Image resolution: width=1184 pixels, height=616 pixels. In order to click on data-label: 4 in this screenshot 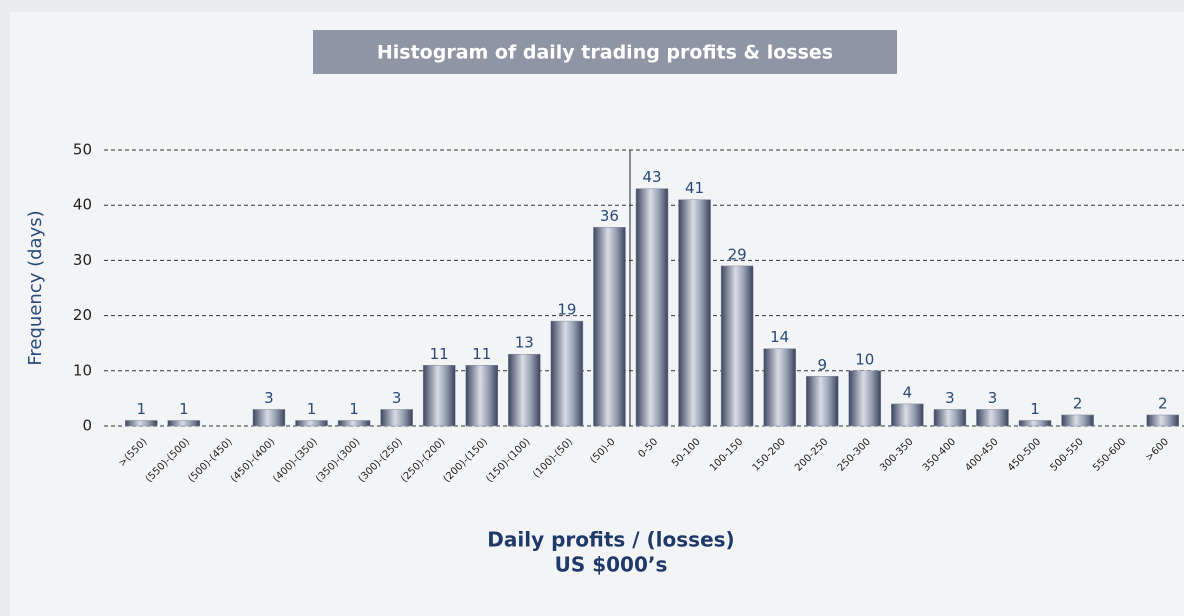, I will do `click(908, 392)`.